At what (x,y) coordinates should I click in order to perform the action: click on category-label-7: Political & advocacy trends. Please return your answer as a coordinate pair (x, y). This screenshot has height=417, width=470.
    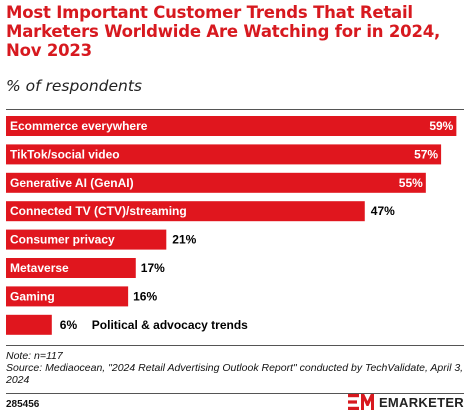
    Looking at the image, I should click on (170, 325).